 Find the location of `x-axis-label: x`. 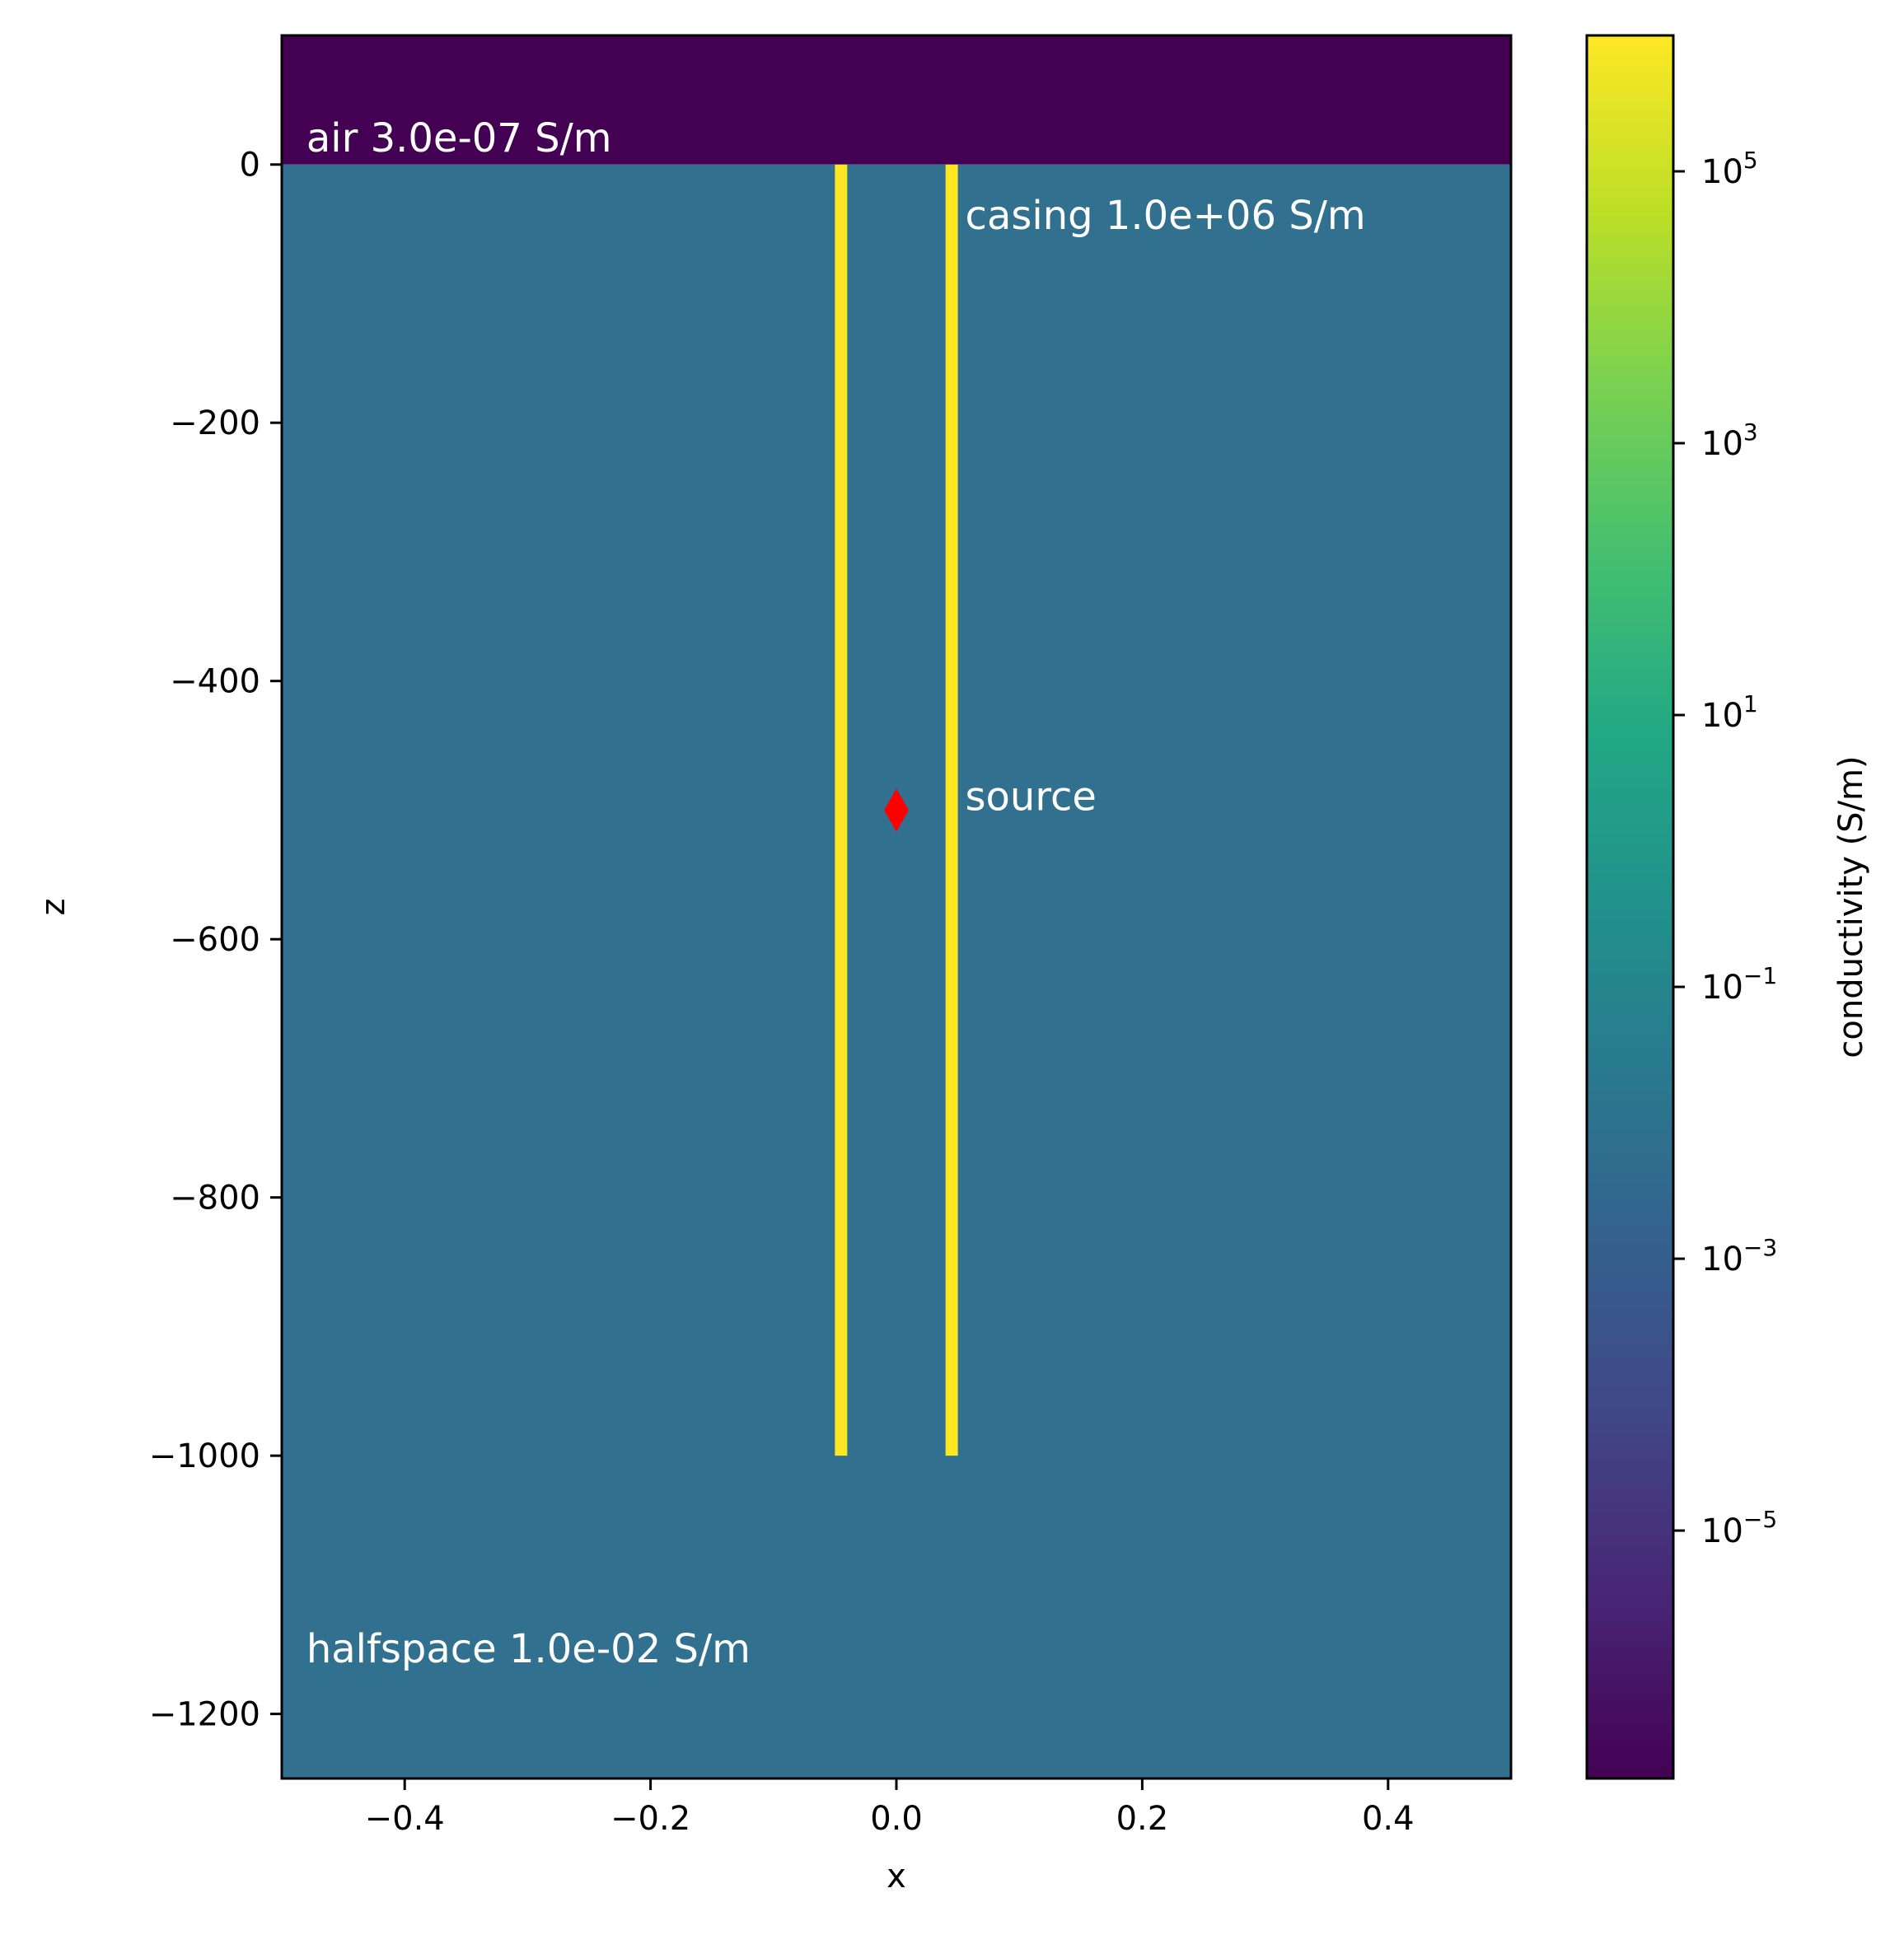

x-axis-label: x is located at coordinates (896, 1876).